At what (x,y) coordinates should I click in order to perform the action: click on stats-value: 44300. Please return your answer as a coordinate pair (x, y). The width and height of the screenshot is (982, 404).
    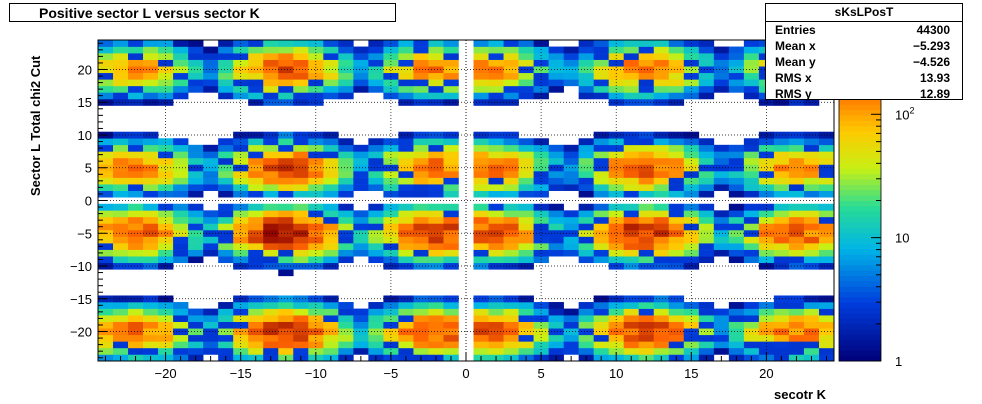
    Looking at the image, I should click on (933, 30).